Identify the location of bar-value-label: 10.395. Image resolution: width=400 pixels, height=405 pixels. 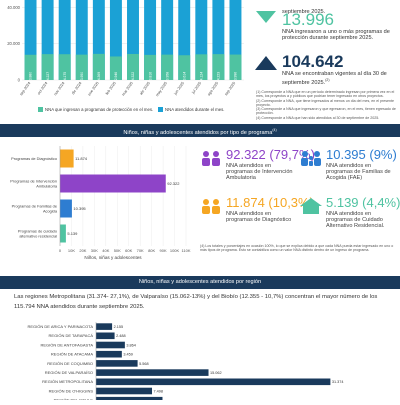
(79, 208).